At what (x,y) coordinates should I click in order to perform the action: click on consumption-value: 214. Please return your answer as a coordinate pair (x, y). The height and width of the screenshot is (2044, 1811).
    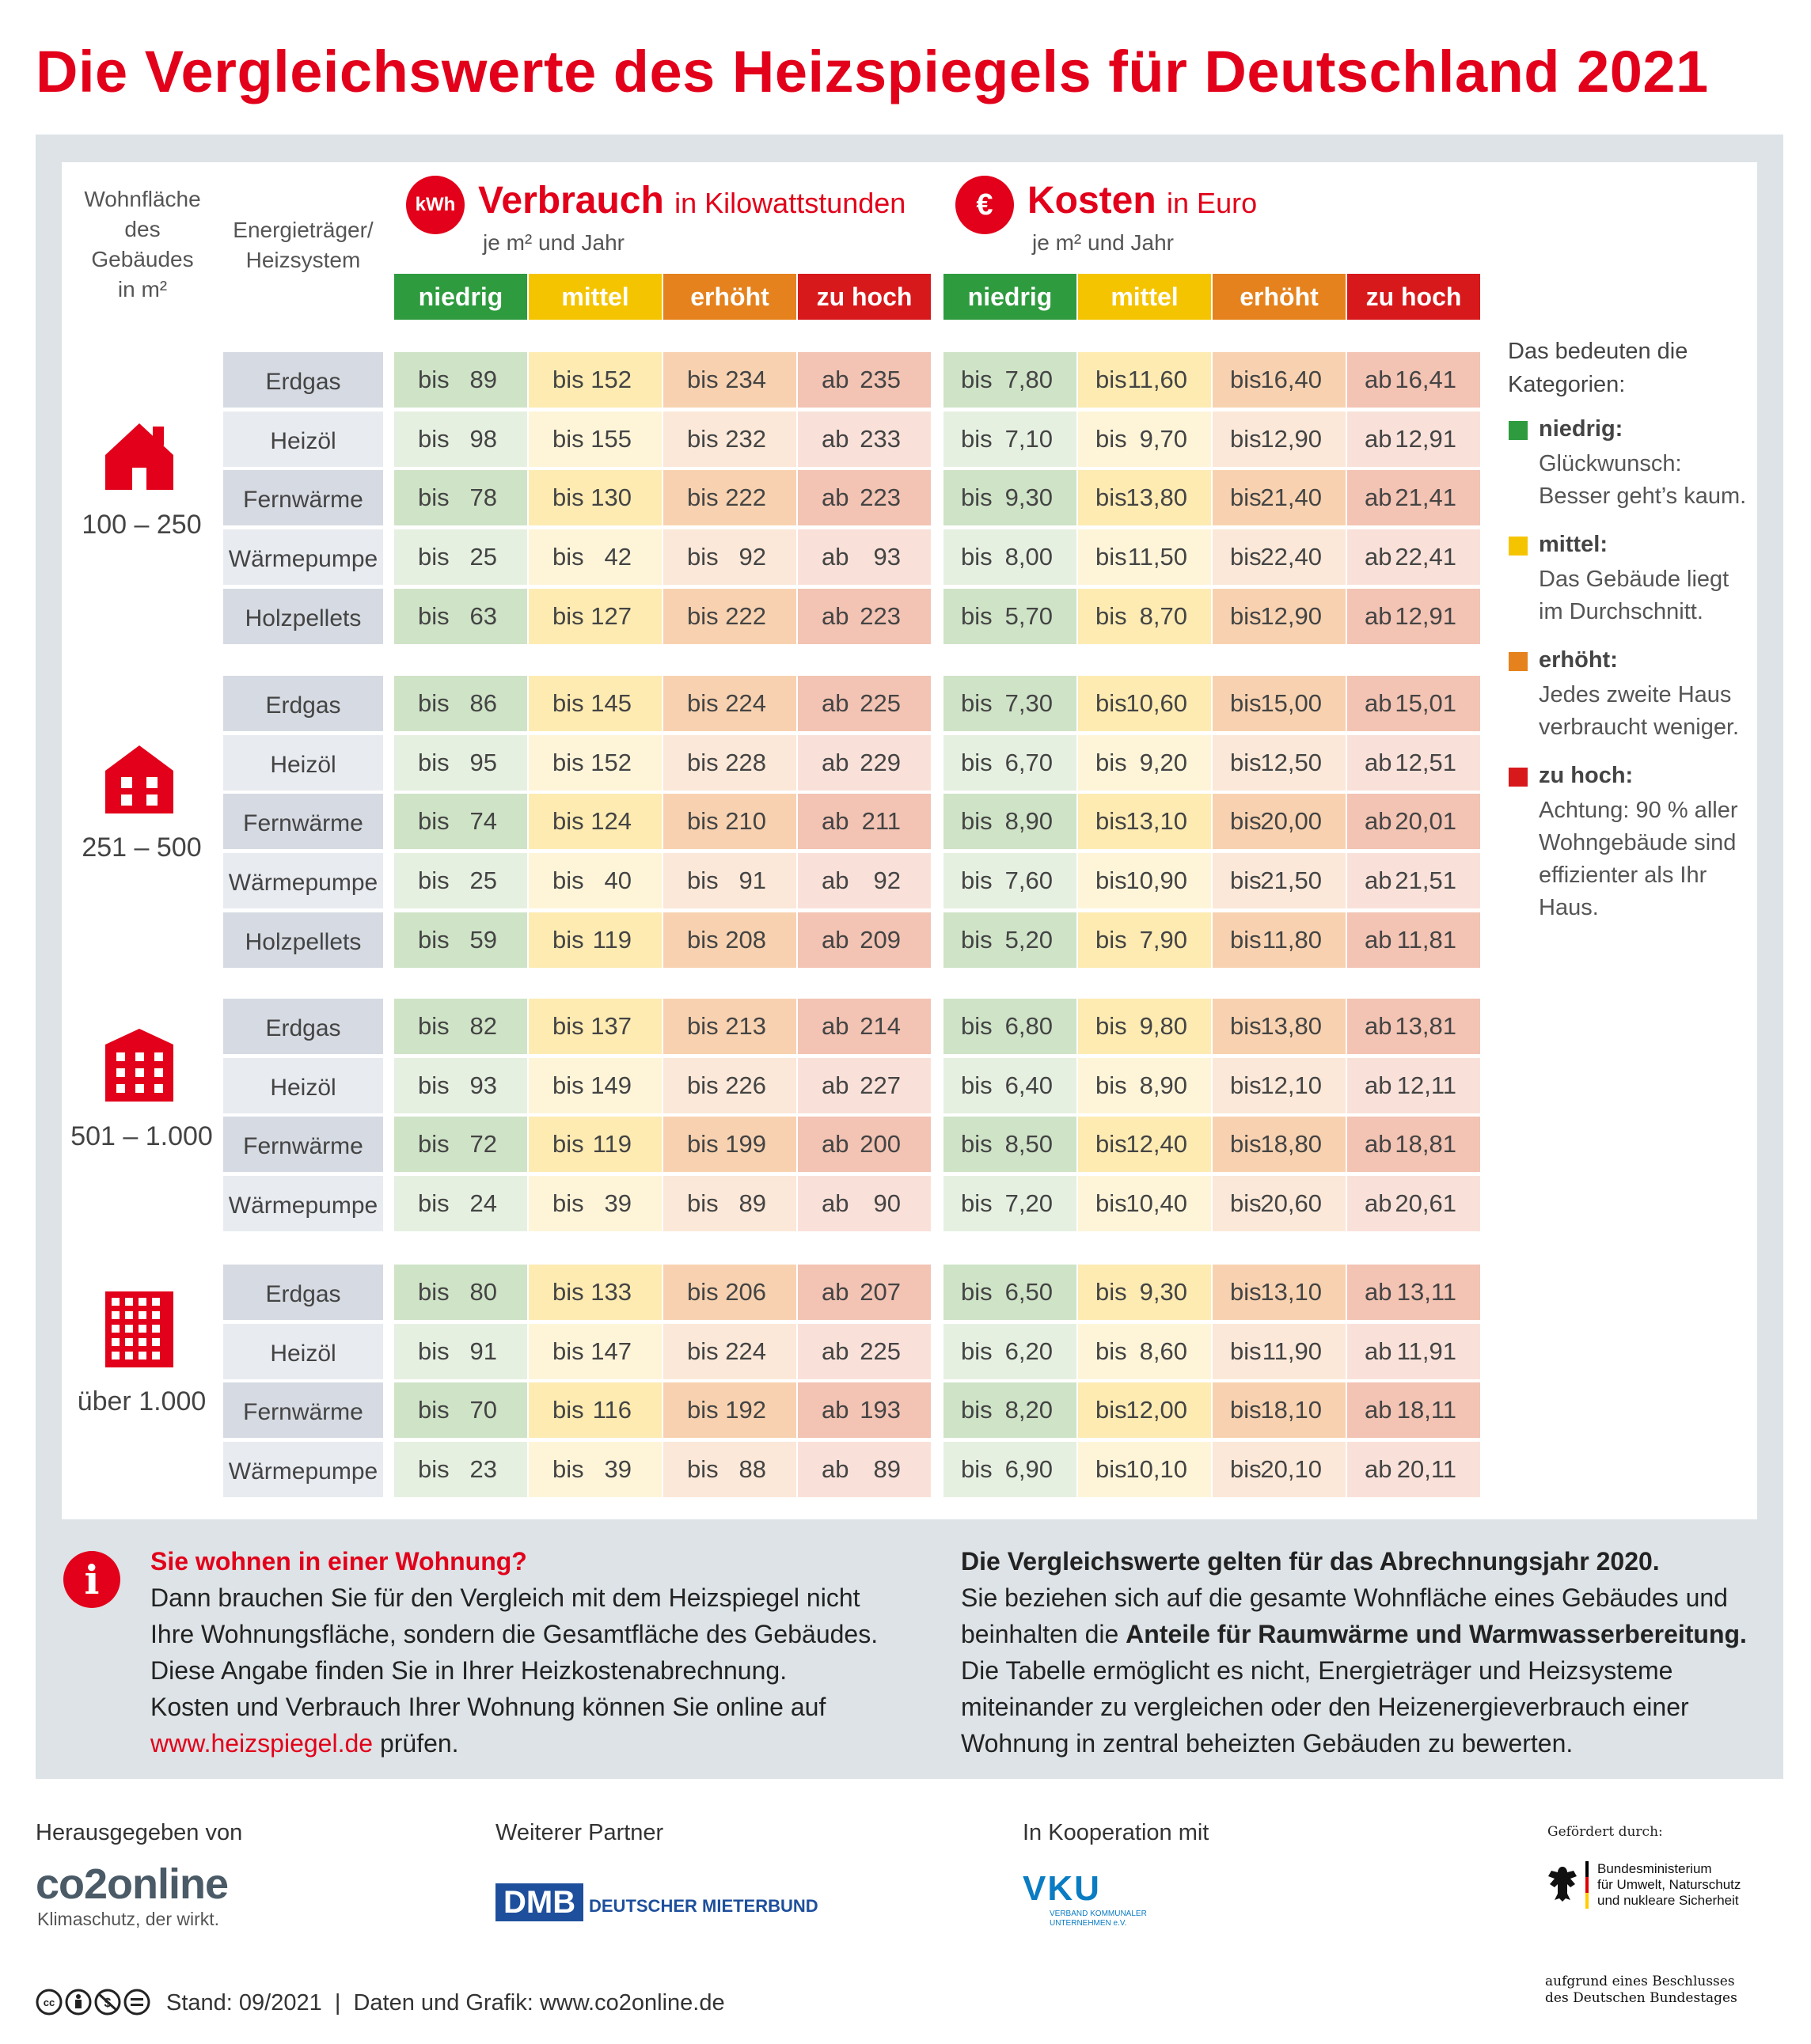
    Looking at the image, I should click on (881, 1026).